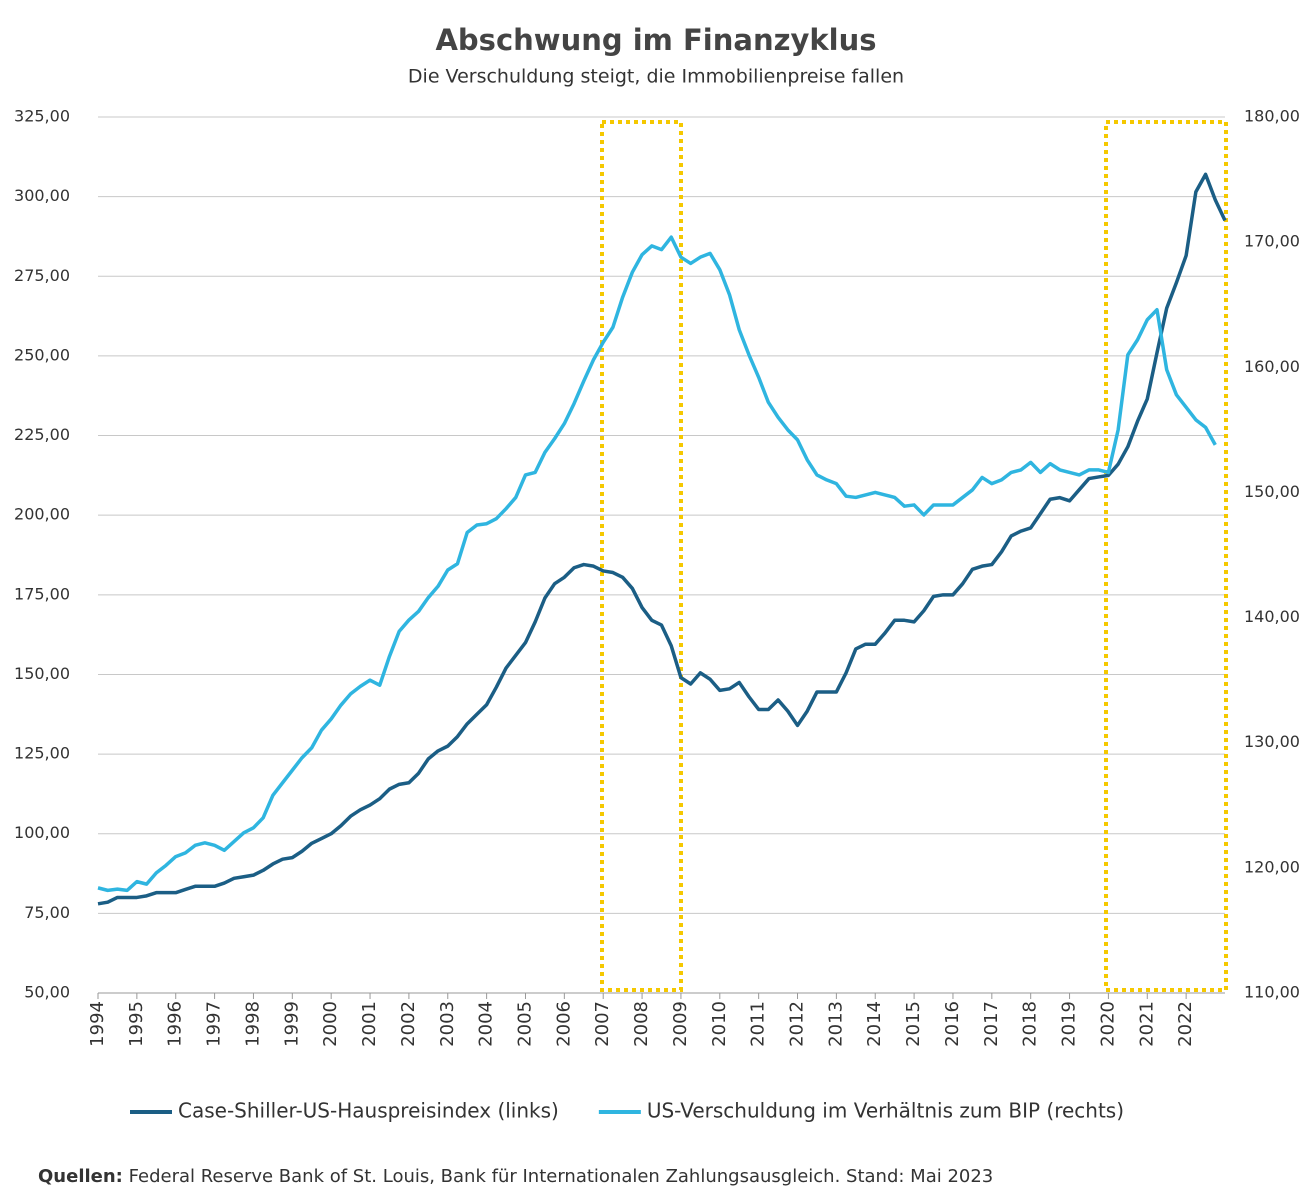  I want to click on x-tick-label: 1995, so click(136, 1024).